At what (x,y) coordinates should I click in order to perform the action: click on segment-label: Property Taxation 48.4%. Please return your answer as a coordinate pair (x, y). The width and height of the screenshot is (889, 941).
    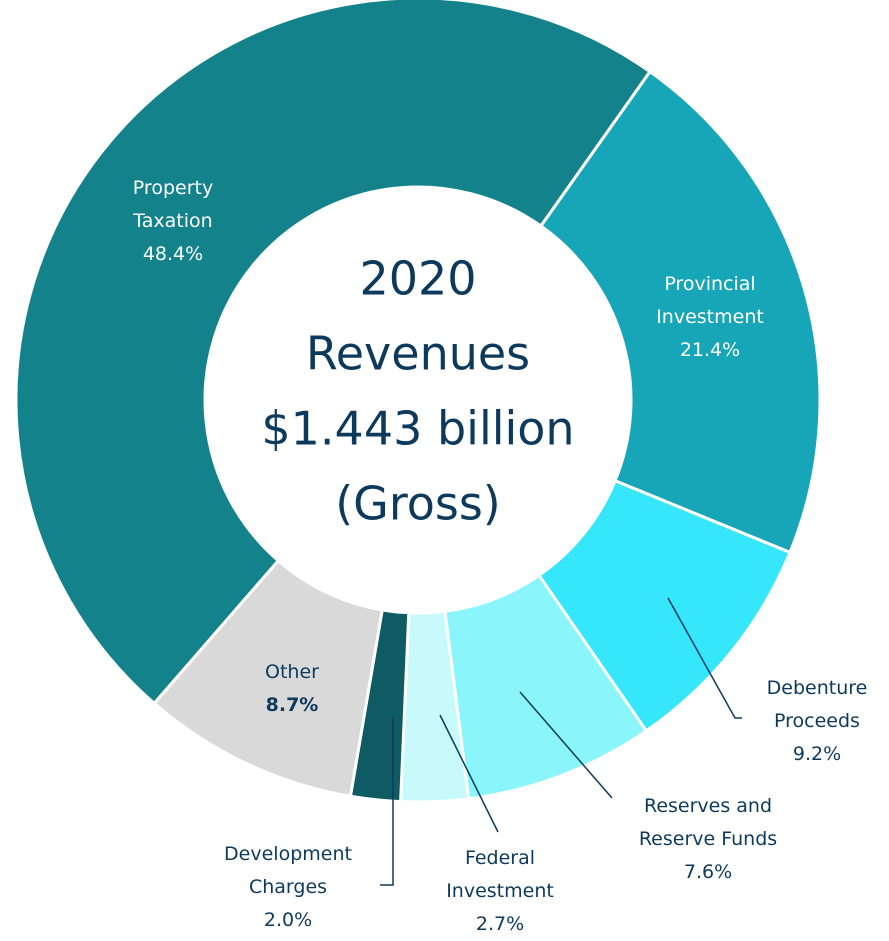
    Looking at the image, I should click on (173, 221).